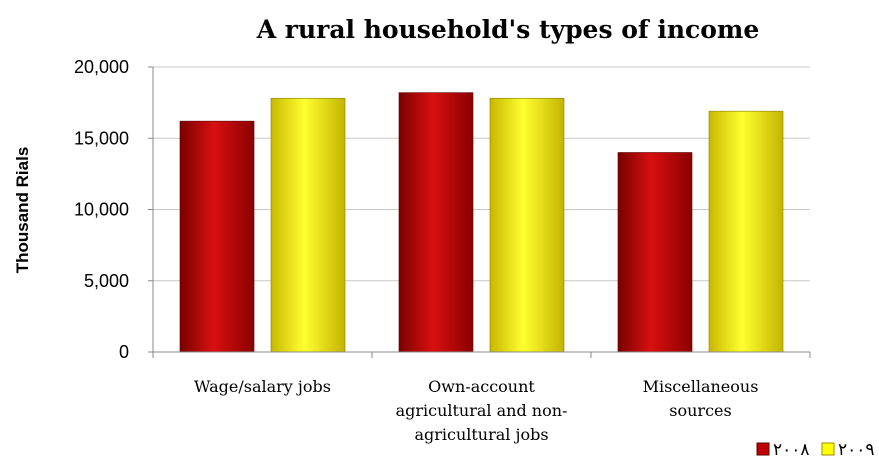  What do you see at coordinates (791, 450) in the screenshot?
I see `legend-label: ۲۰۰۸` at bounding box center [791, 450].